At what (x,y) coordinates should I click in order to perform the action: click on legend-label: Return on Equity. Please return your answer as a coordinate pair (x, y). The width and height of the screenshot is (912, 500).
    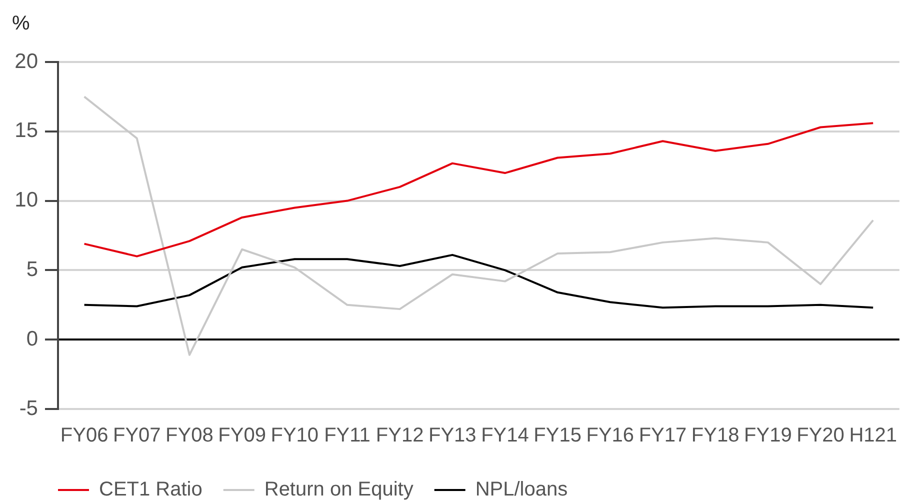
    Looking at the image, I should click on (339, 489).